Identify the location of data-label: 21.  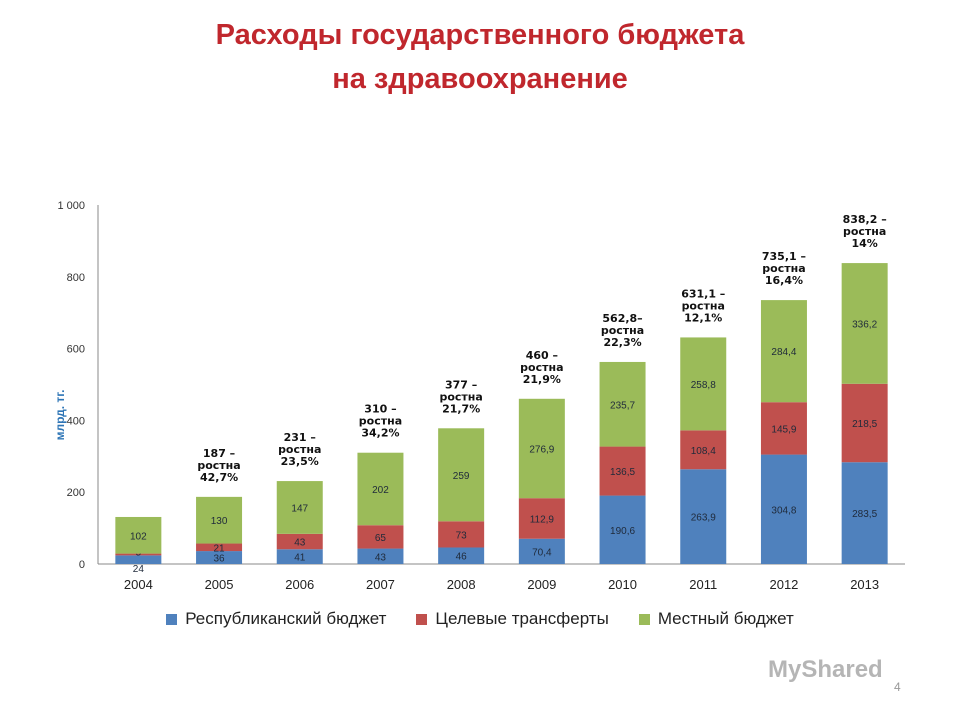
(219, 548).